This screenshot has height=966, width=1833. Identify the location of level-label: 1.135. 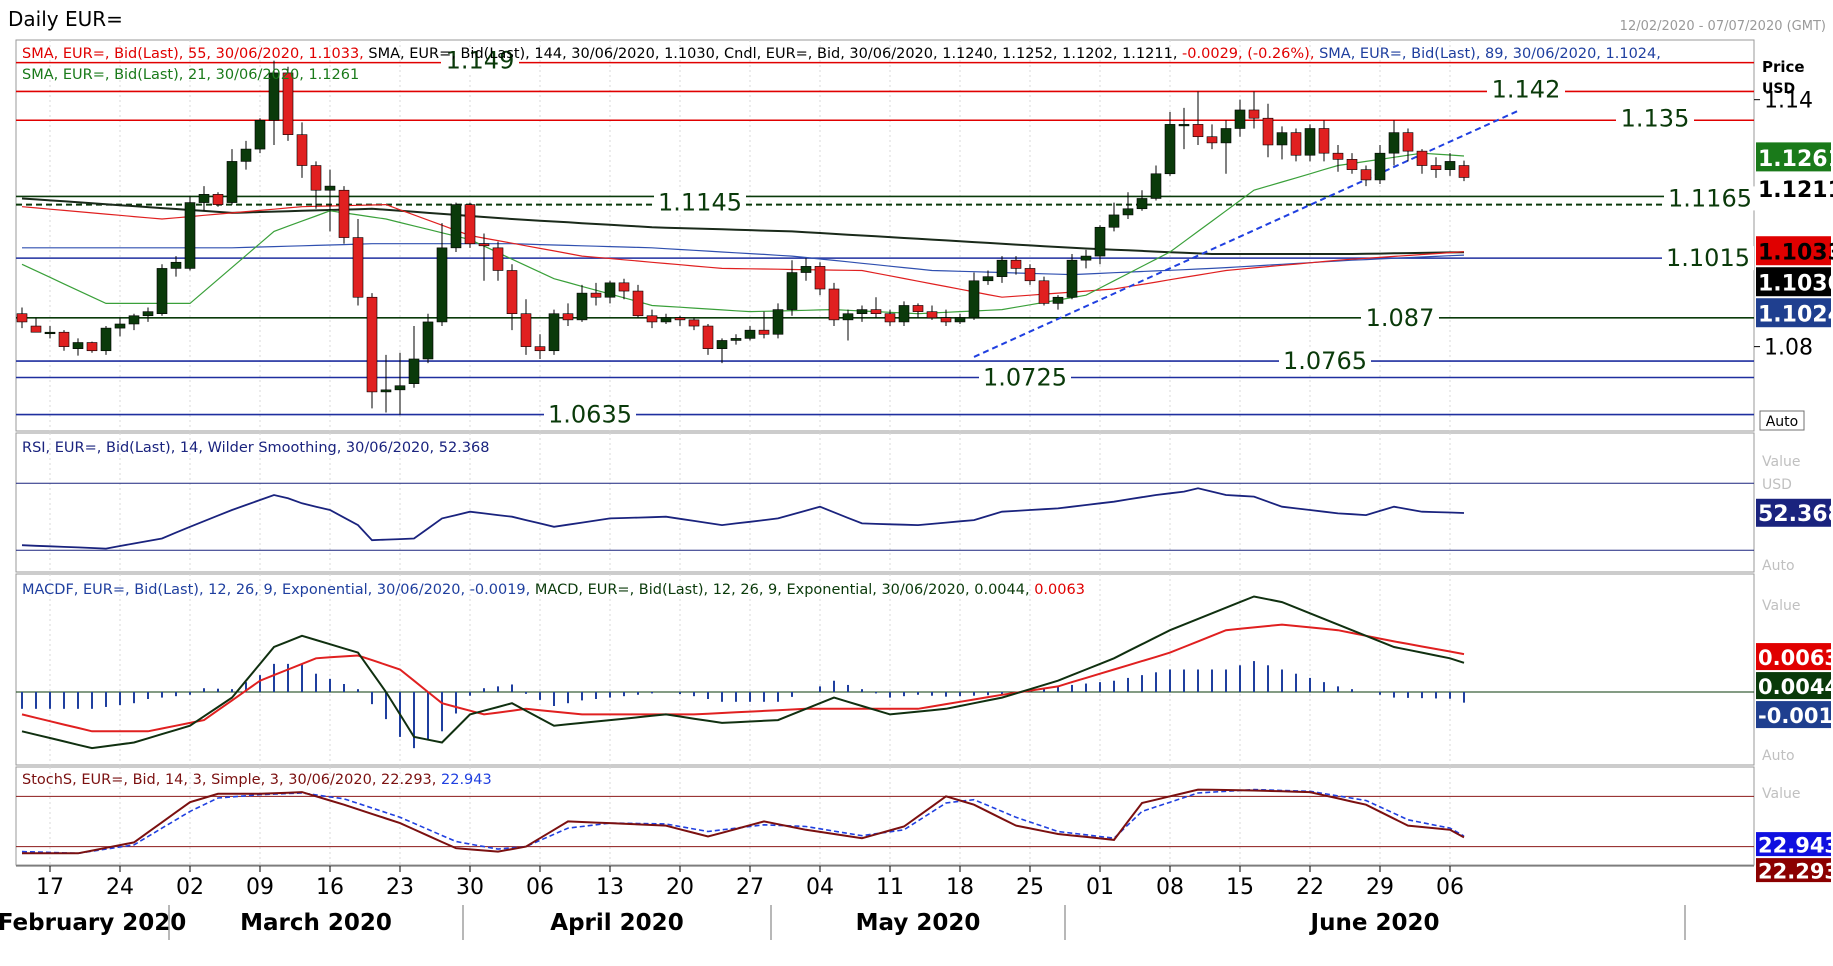
(1655, 118).